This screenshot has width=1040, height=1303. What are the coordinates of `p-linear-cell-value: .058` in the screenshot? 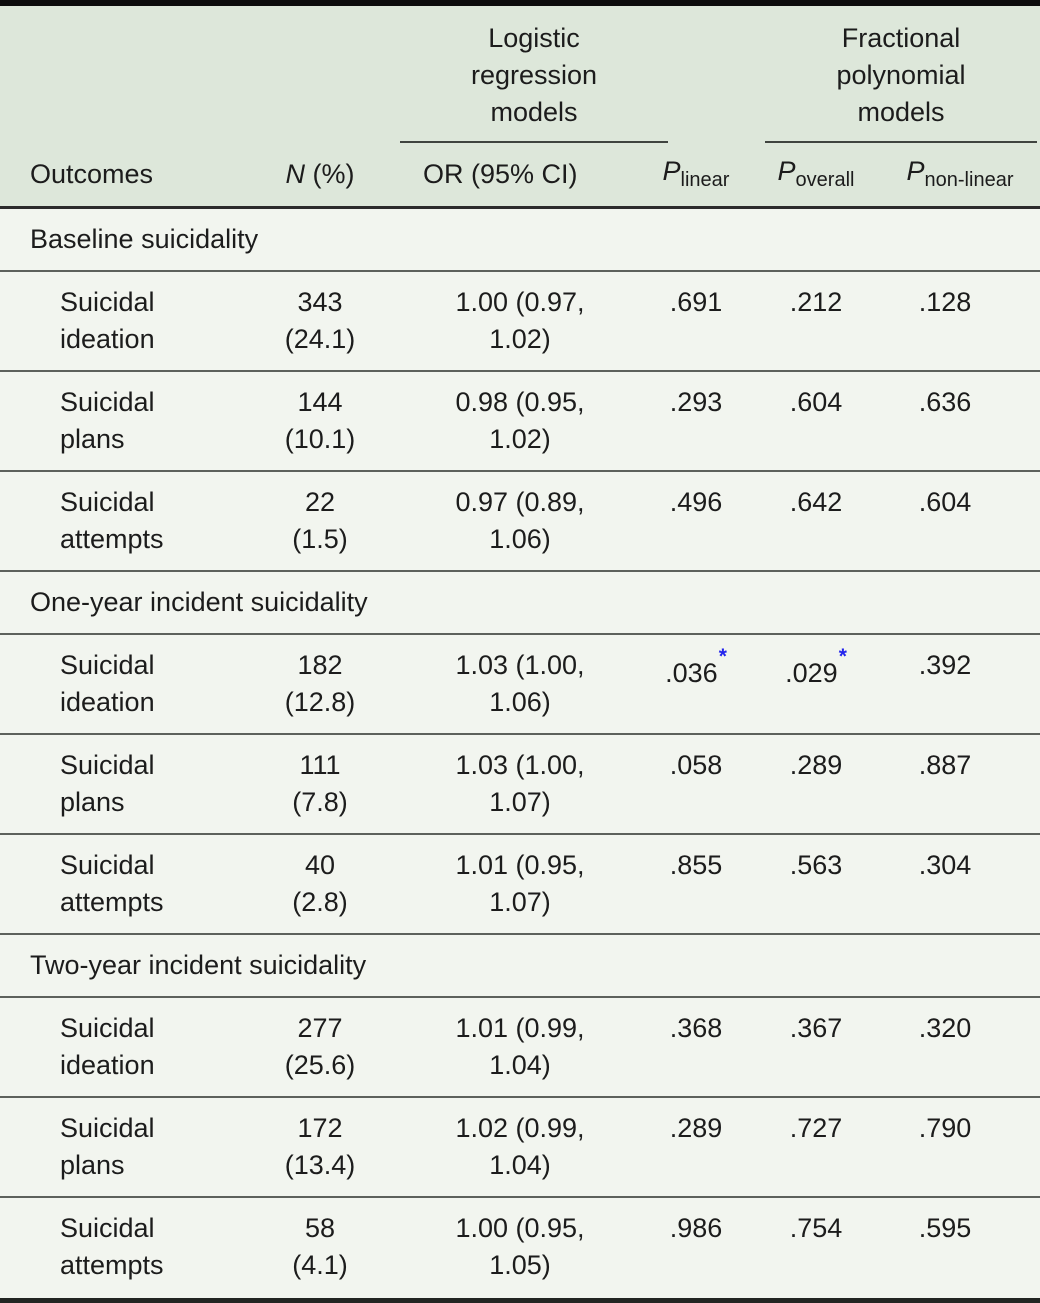 It's located at (696, 765).